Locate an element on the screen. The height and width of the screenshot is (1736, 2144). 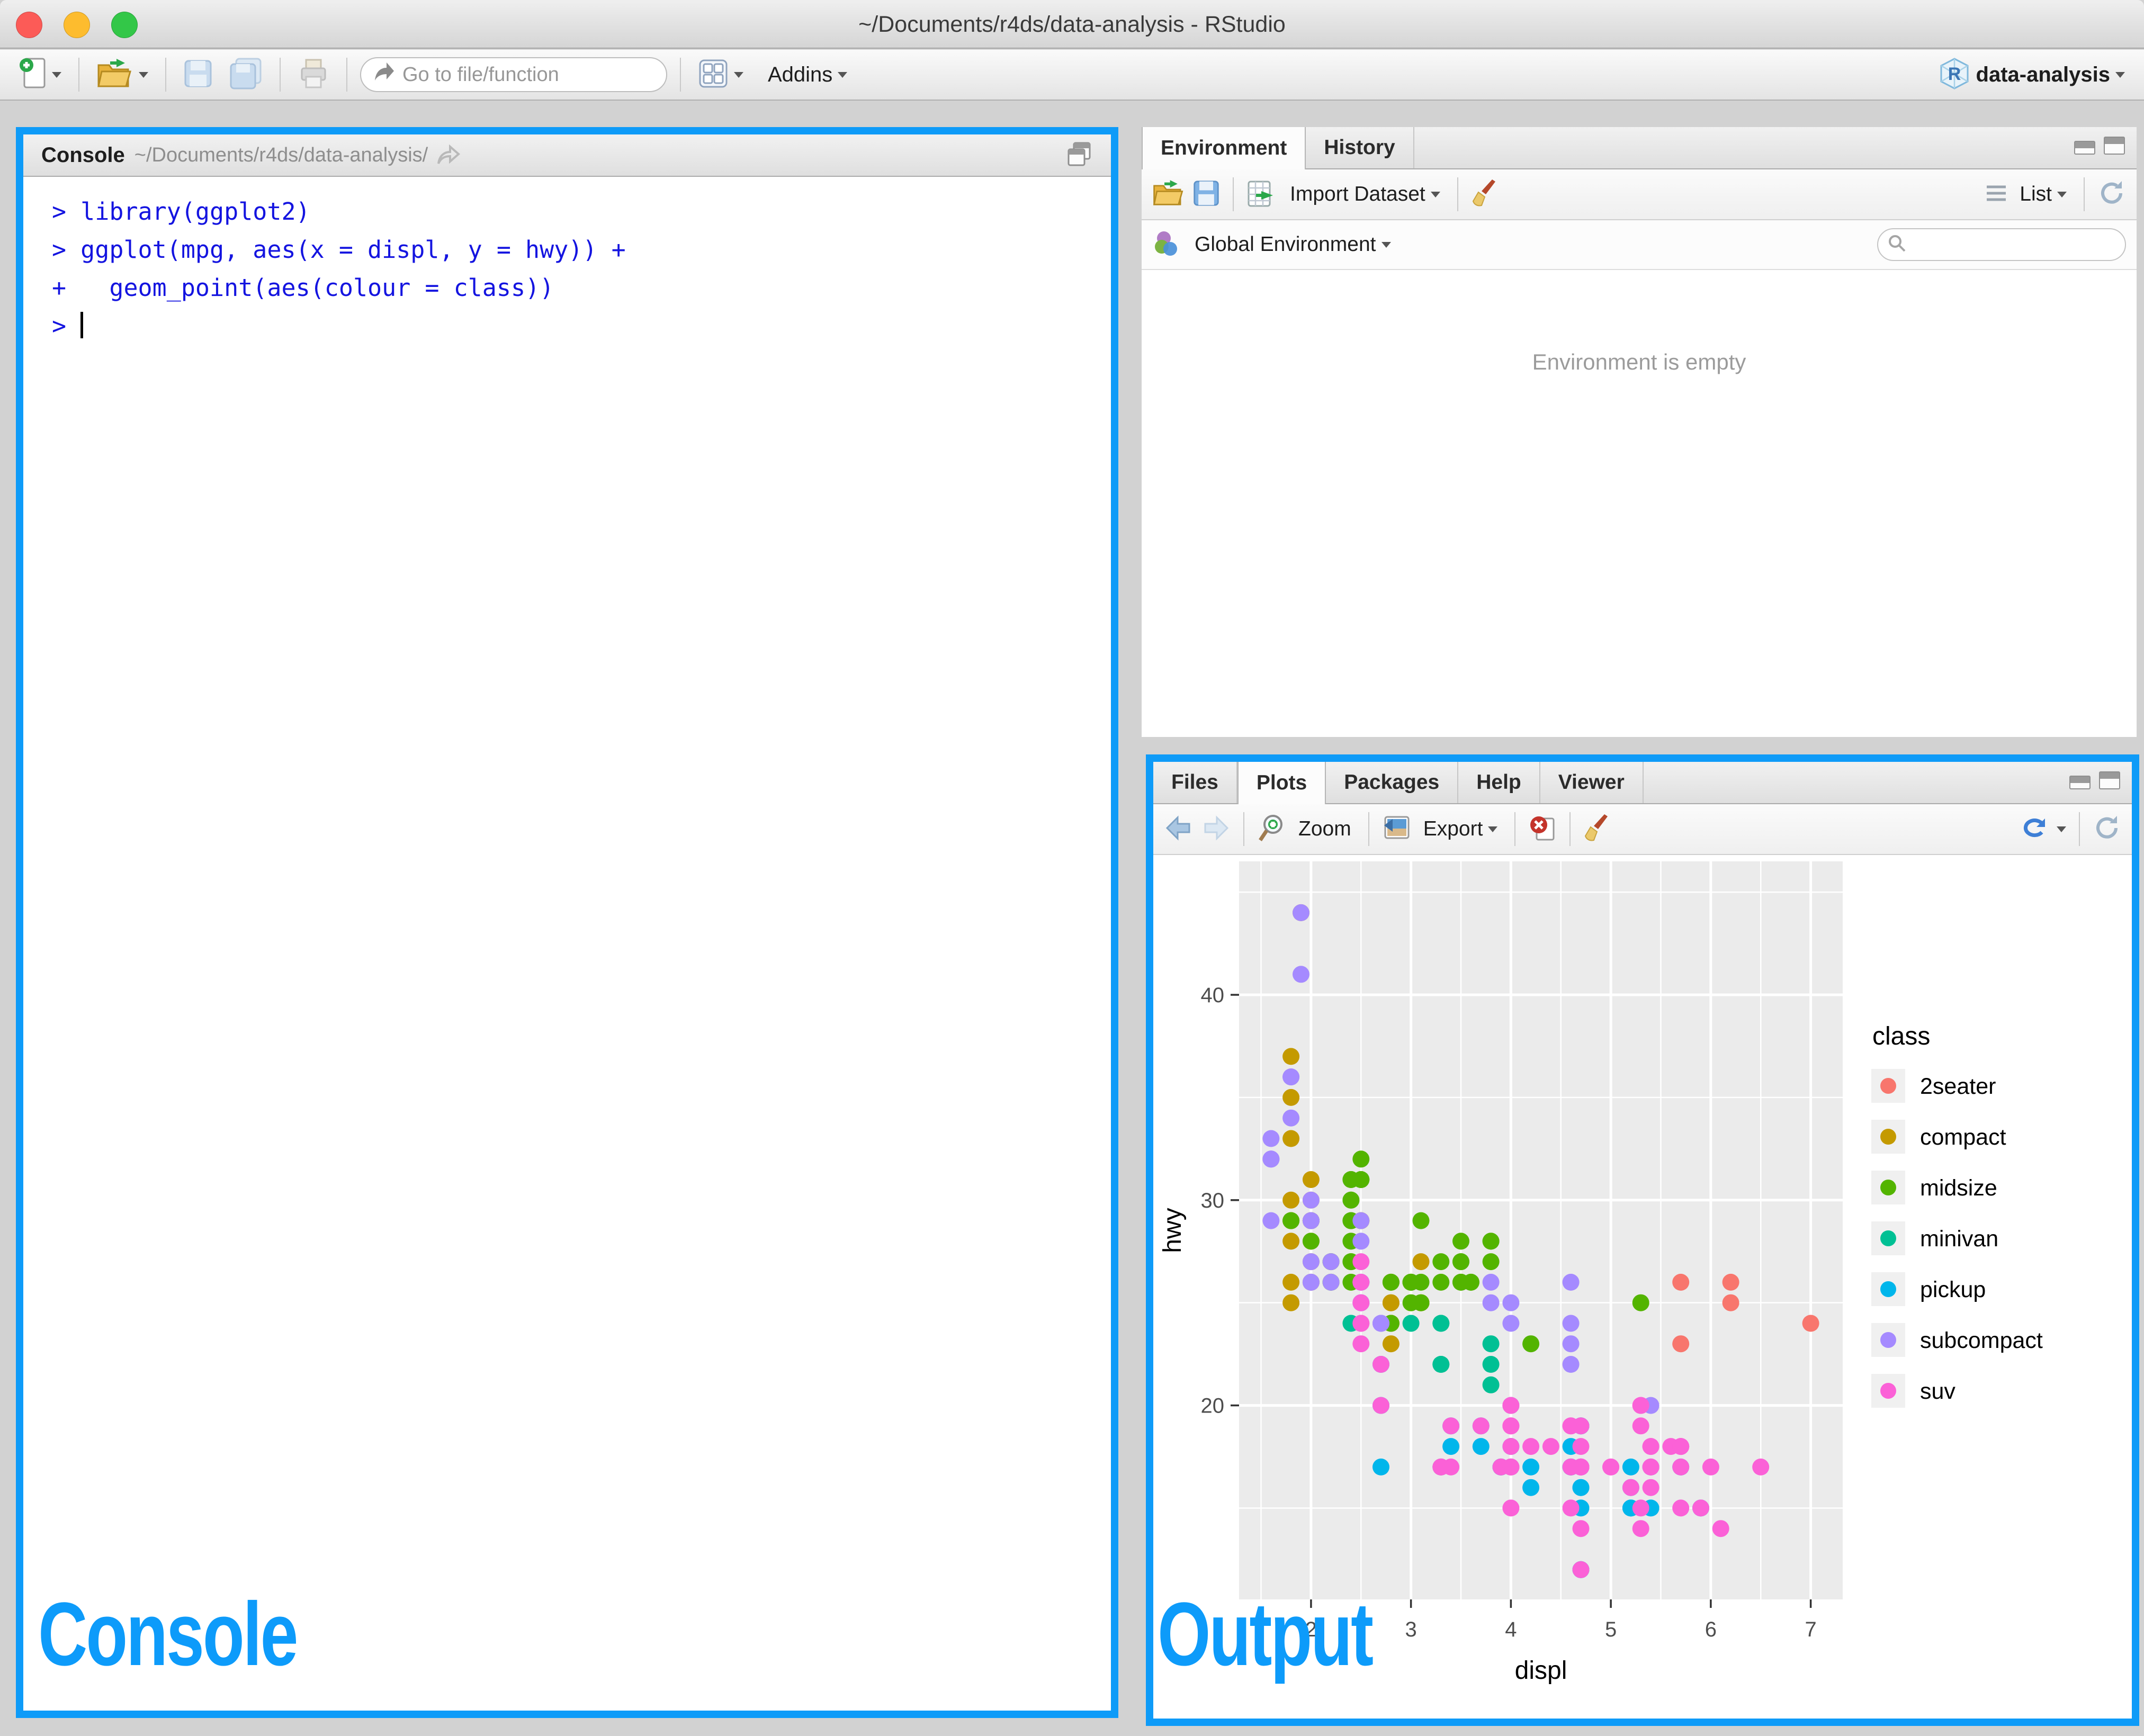
export-label: Export is located at coordinates (1453, 828).